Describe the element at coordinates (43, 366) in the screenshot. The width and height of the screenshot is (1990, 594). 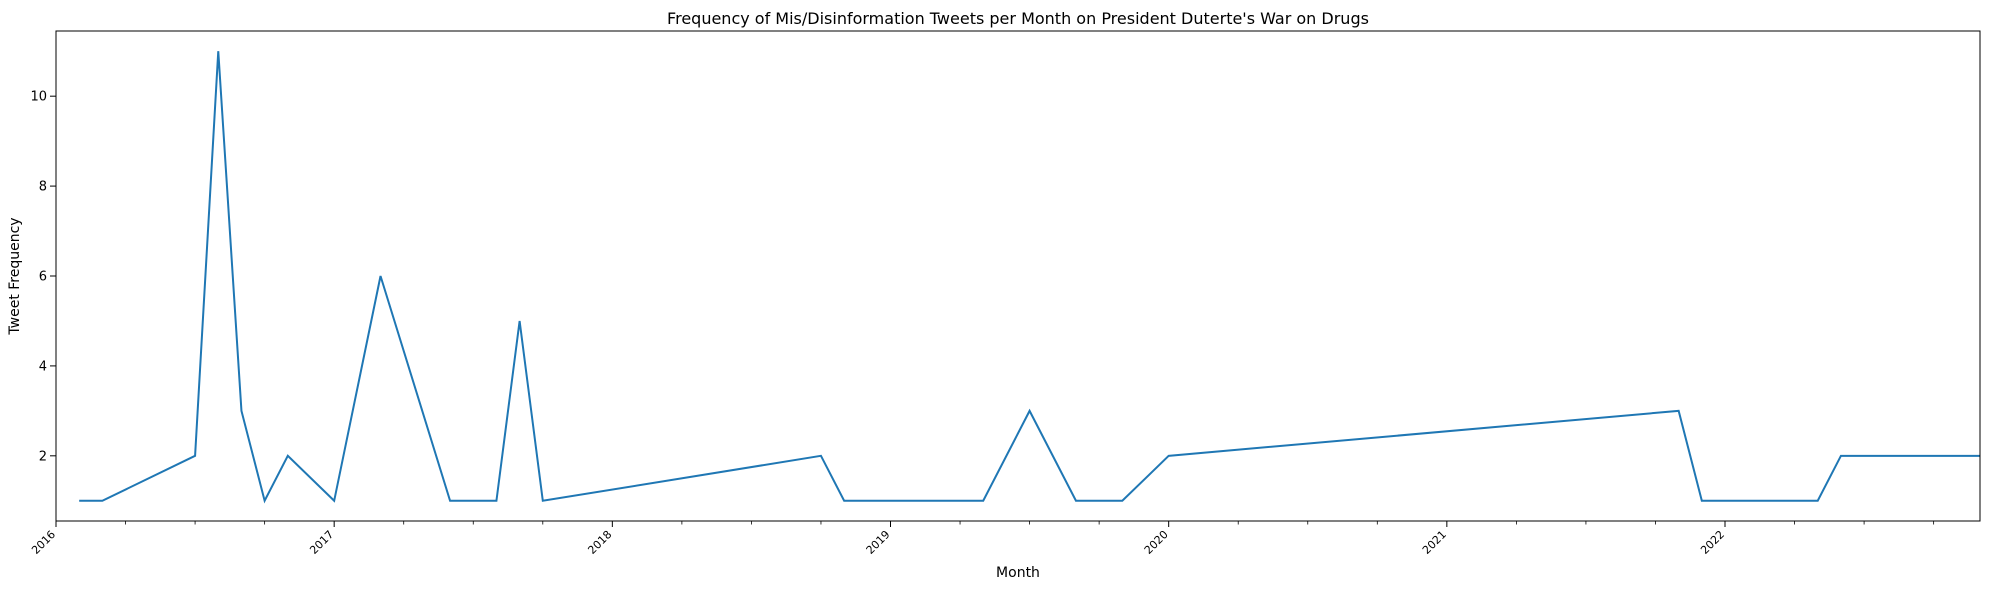
I see `y-tick-label: 4` at that location.